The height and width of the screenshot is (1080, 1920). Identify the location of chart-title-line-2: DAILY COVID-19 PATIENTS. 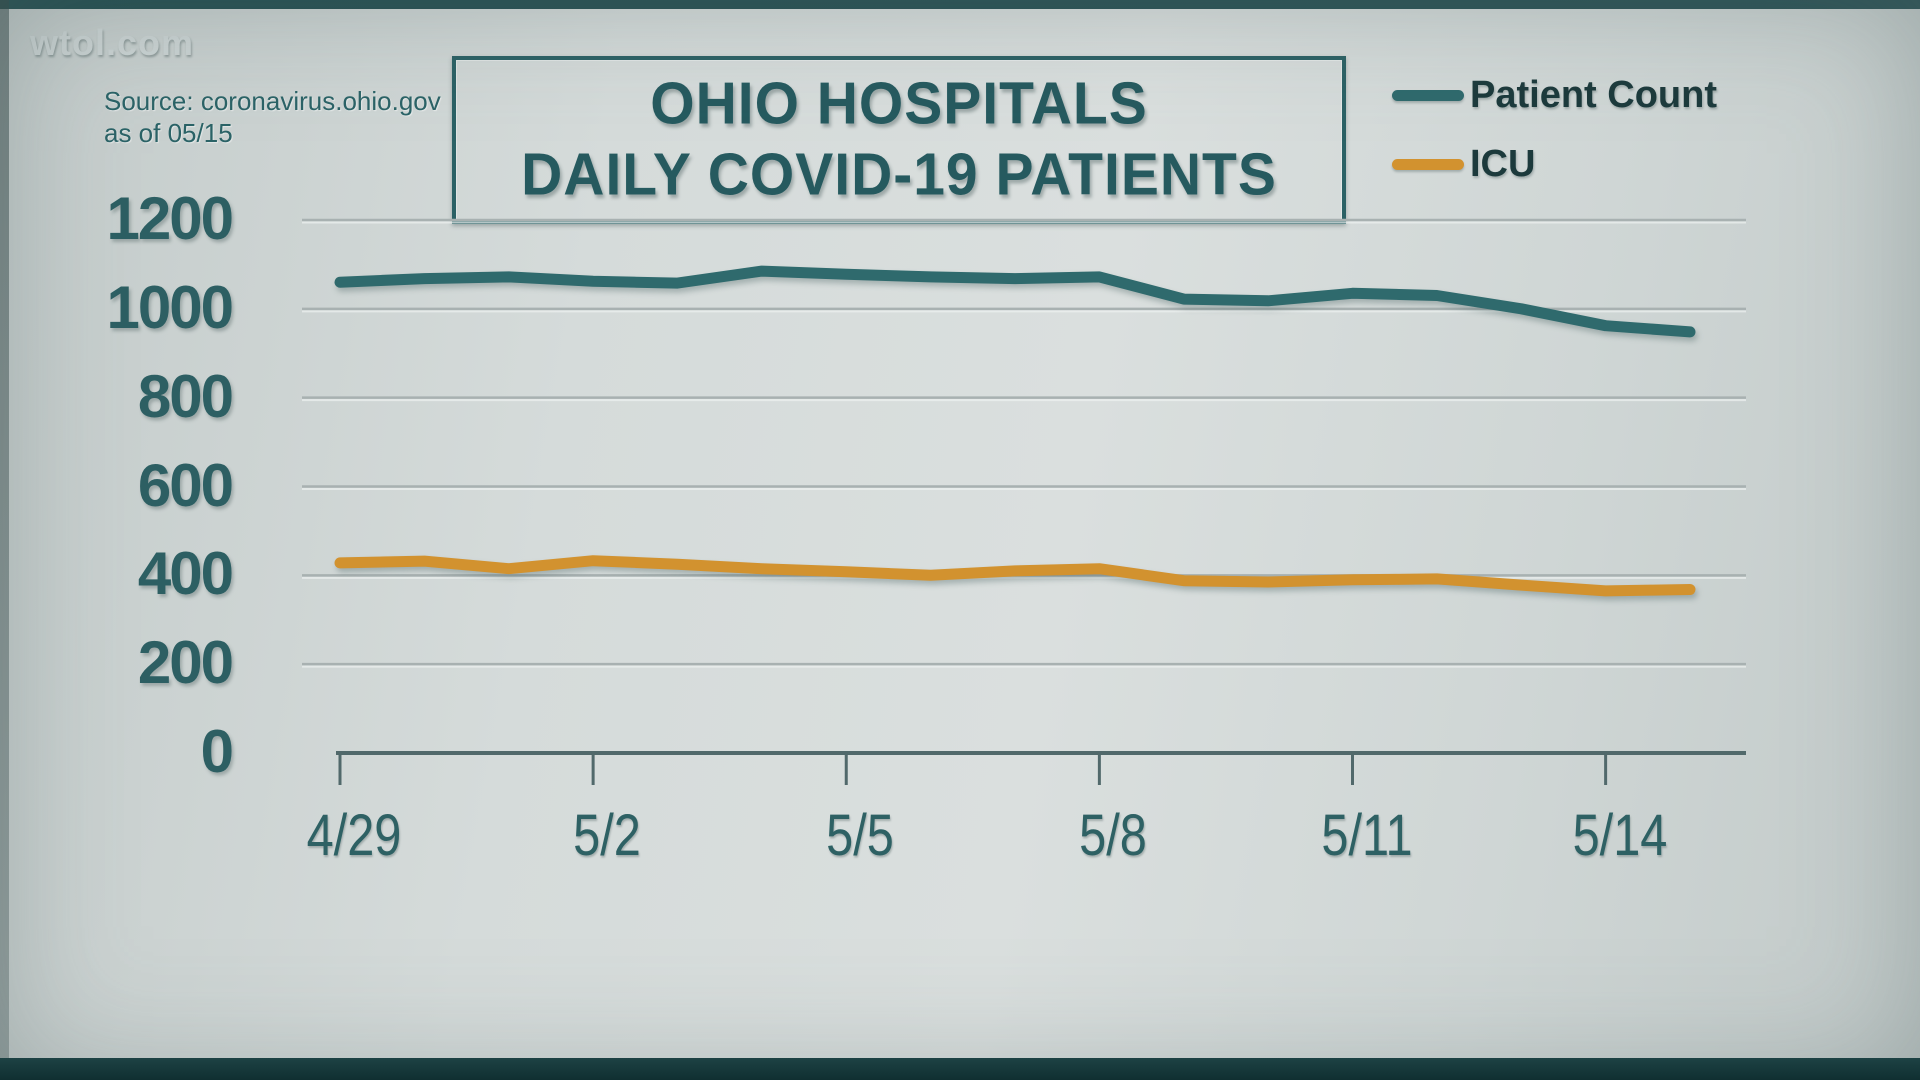
(899, 175).